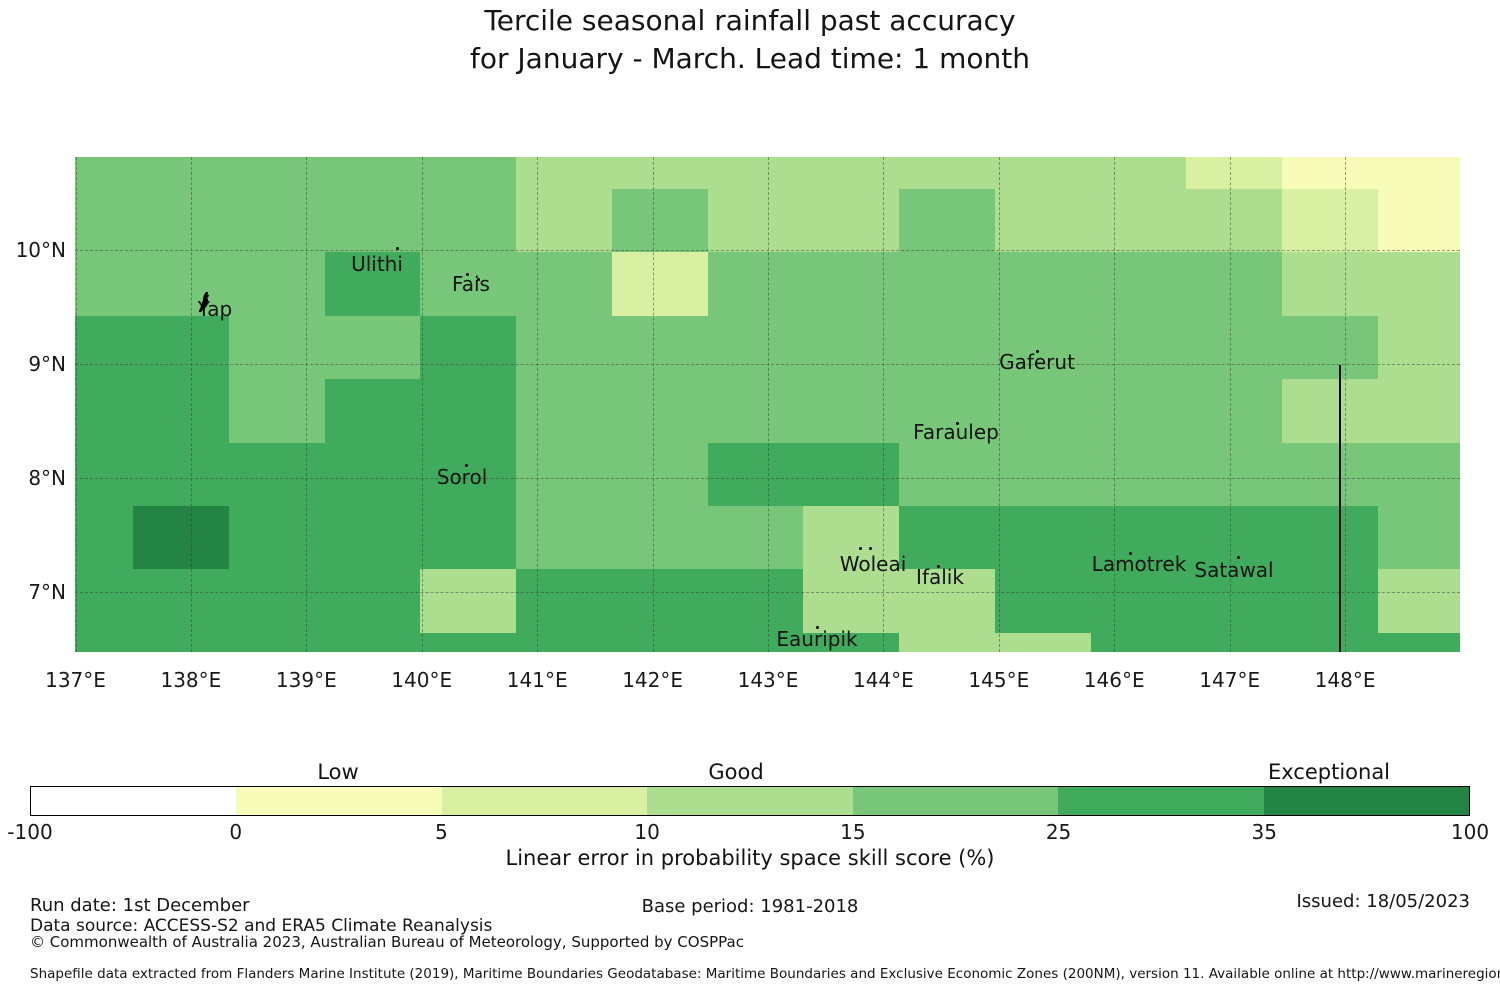 The width and height of the screenshot is (1500, 990). Describe the element at coordinates (377, 264) in the screenshot. I see `island-label-ulithi: Ulithi` at that location.